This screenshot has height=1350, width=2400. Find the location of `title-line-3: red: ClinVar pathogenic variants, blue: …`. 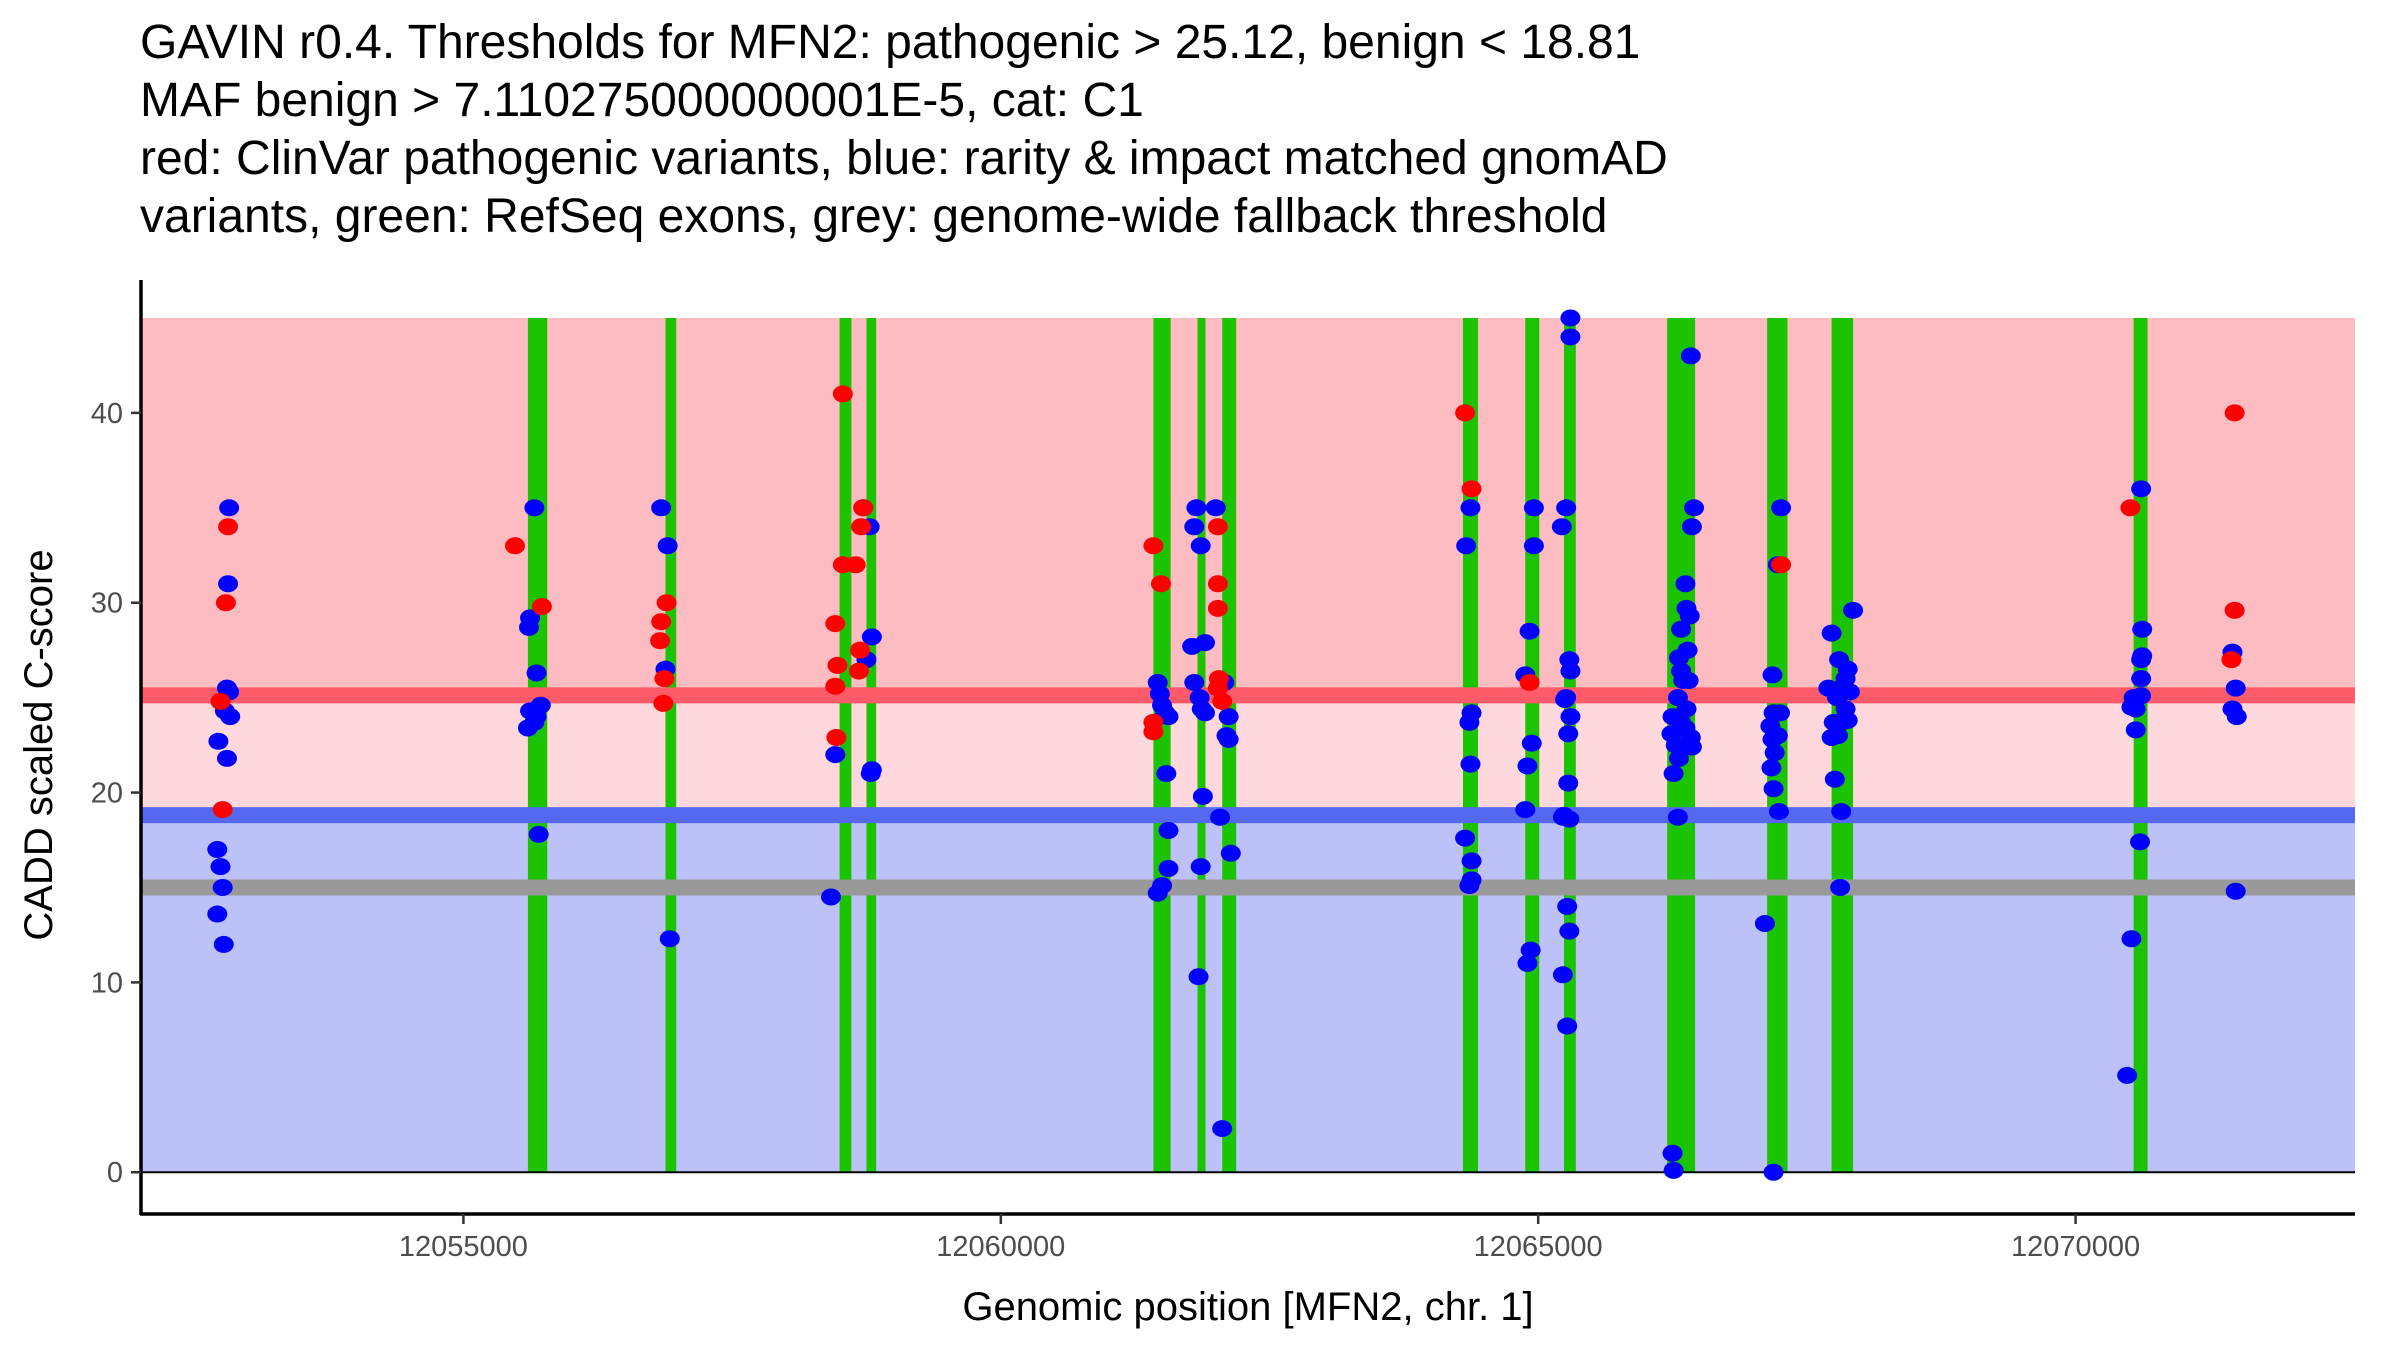

title-line-3: red: ClinVar pathogenic variants, blue: … is located at coordinates (904, 158).